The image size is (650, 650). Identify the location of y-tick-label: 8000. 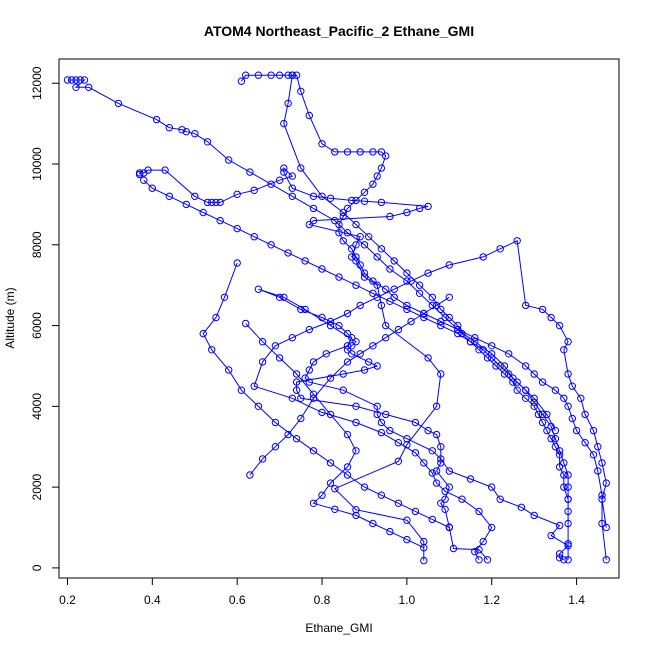
(37, 244).